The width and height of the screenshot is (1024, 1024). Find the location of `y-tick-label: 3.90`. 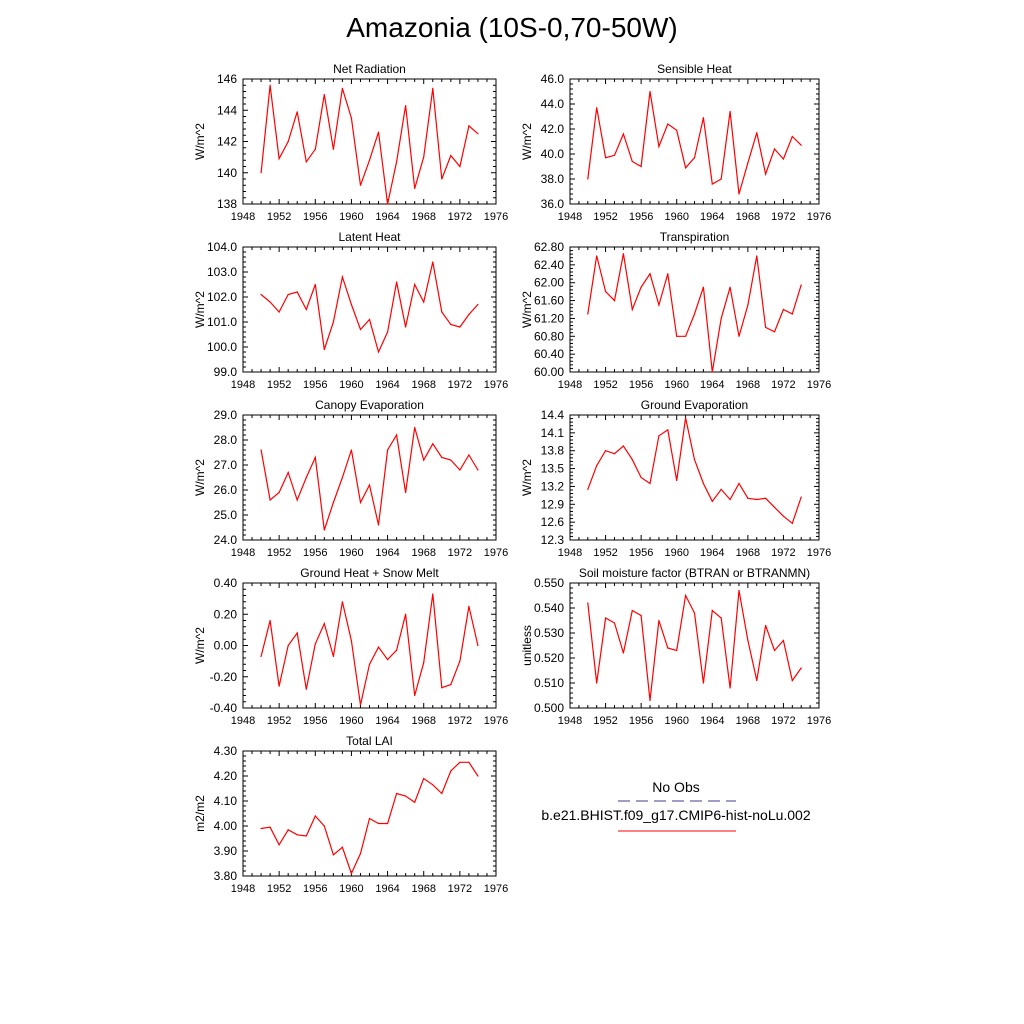

y-tick-label: 3.90 is located at coordinates (226, 851).